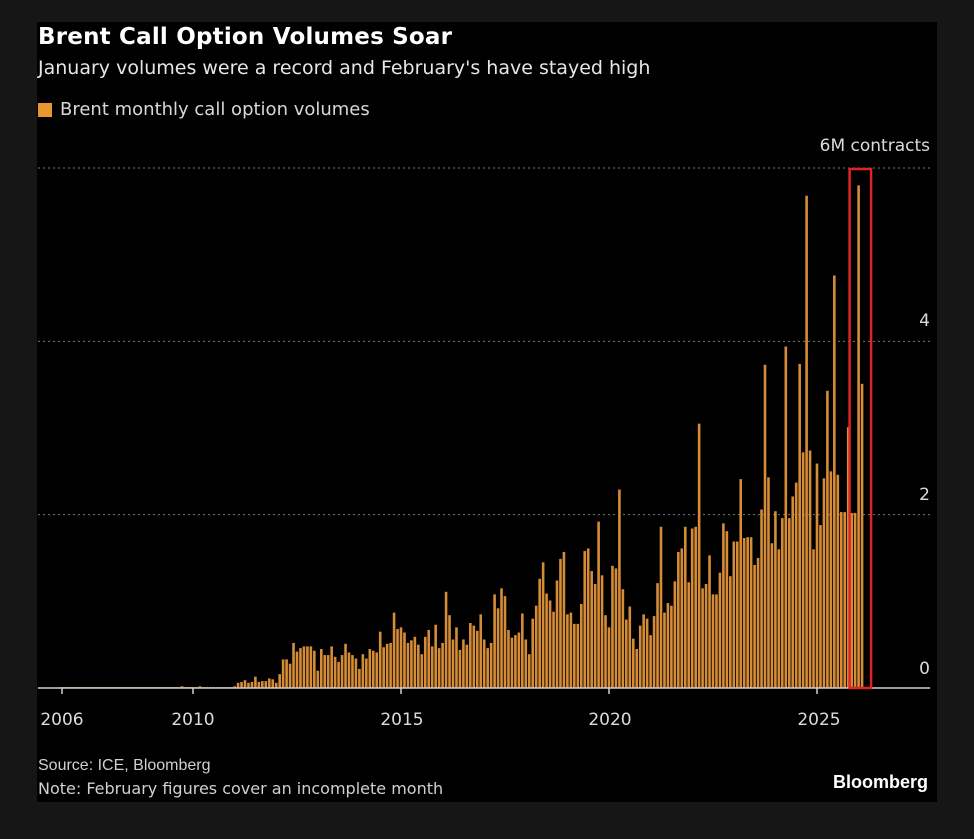  I want to click on x-tick-label: 2015, so click(401, 720).